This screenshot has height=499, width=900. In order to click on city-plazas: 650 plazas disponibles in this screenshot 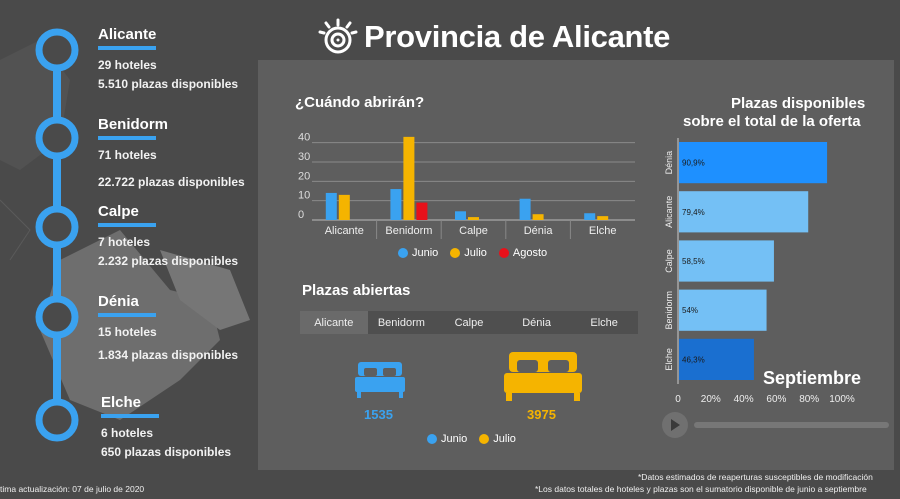, I will do `click(166, 452)`.